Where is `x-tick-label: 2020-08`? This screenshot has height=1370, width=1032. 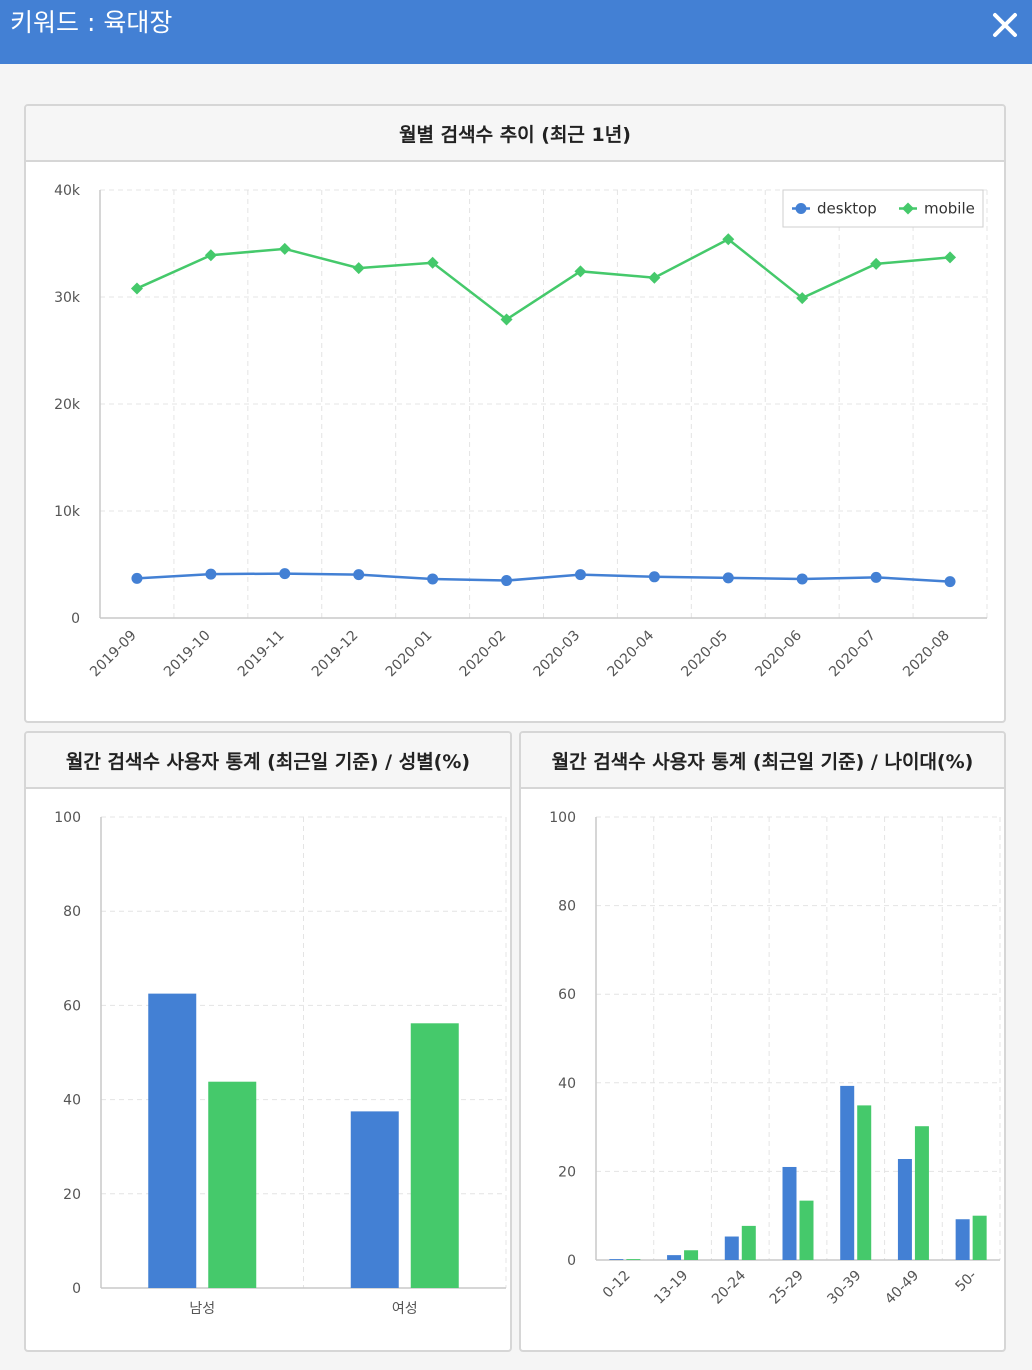 x-tick-label: 2020-08 is located at coordinates (926, 654).